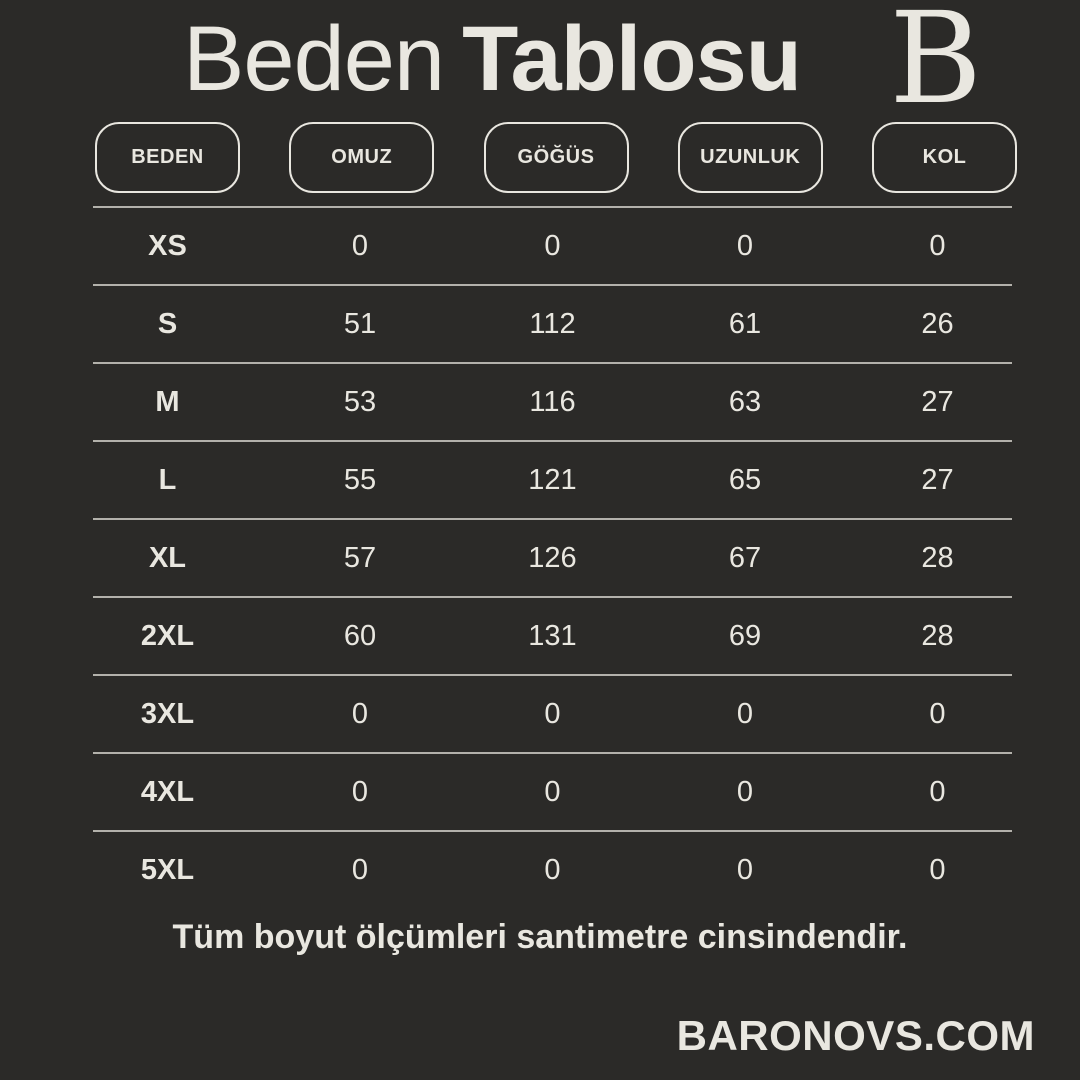 The image size is (1080, 1080). I want to click on column-header-pill: BEDEN, so click(167, 157).